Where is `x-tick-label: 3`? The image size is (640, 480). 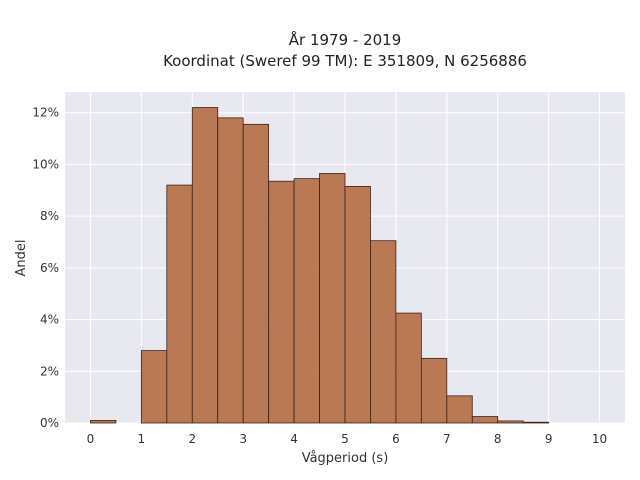
x-tick-label: 3 is located at coordinates (243, 439).